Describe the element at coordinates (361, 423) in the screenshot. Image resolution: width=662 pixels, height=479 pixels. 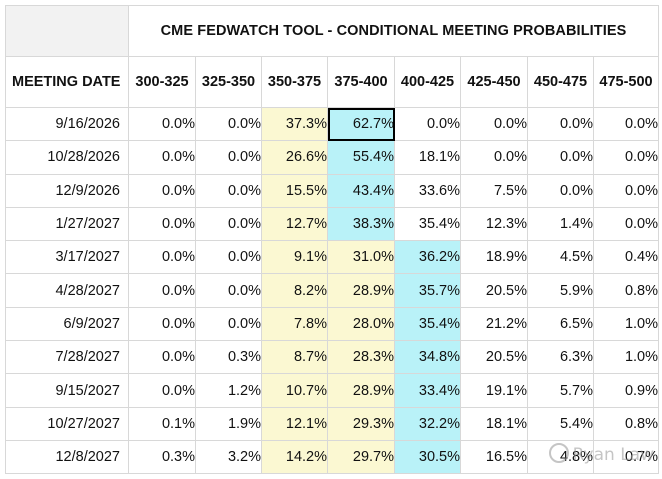
I see `probability-cell: 29.3%` at that location.